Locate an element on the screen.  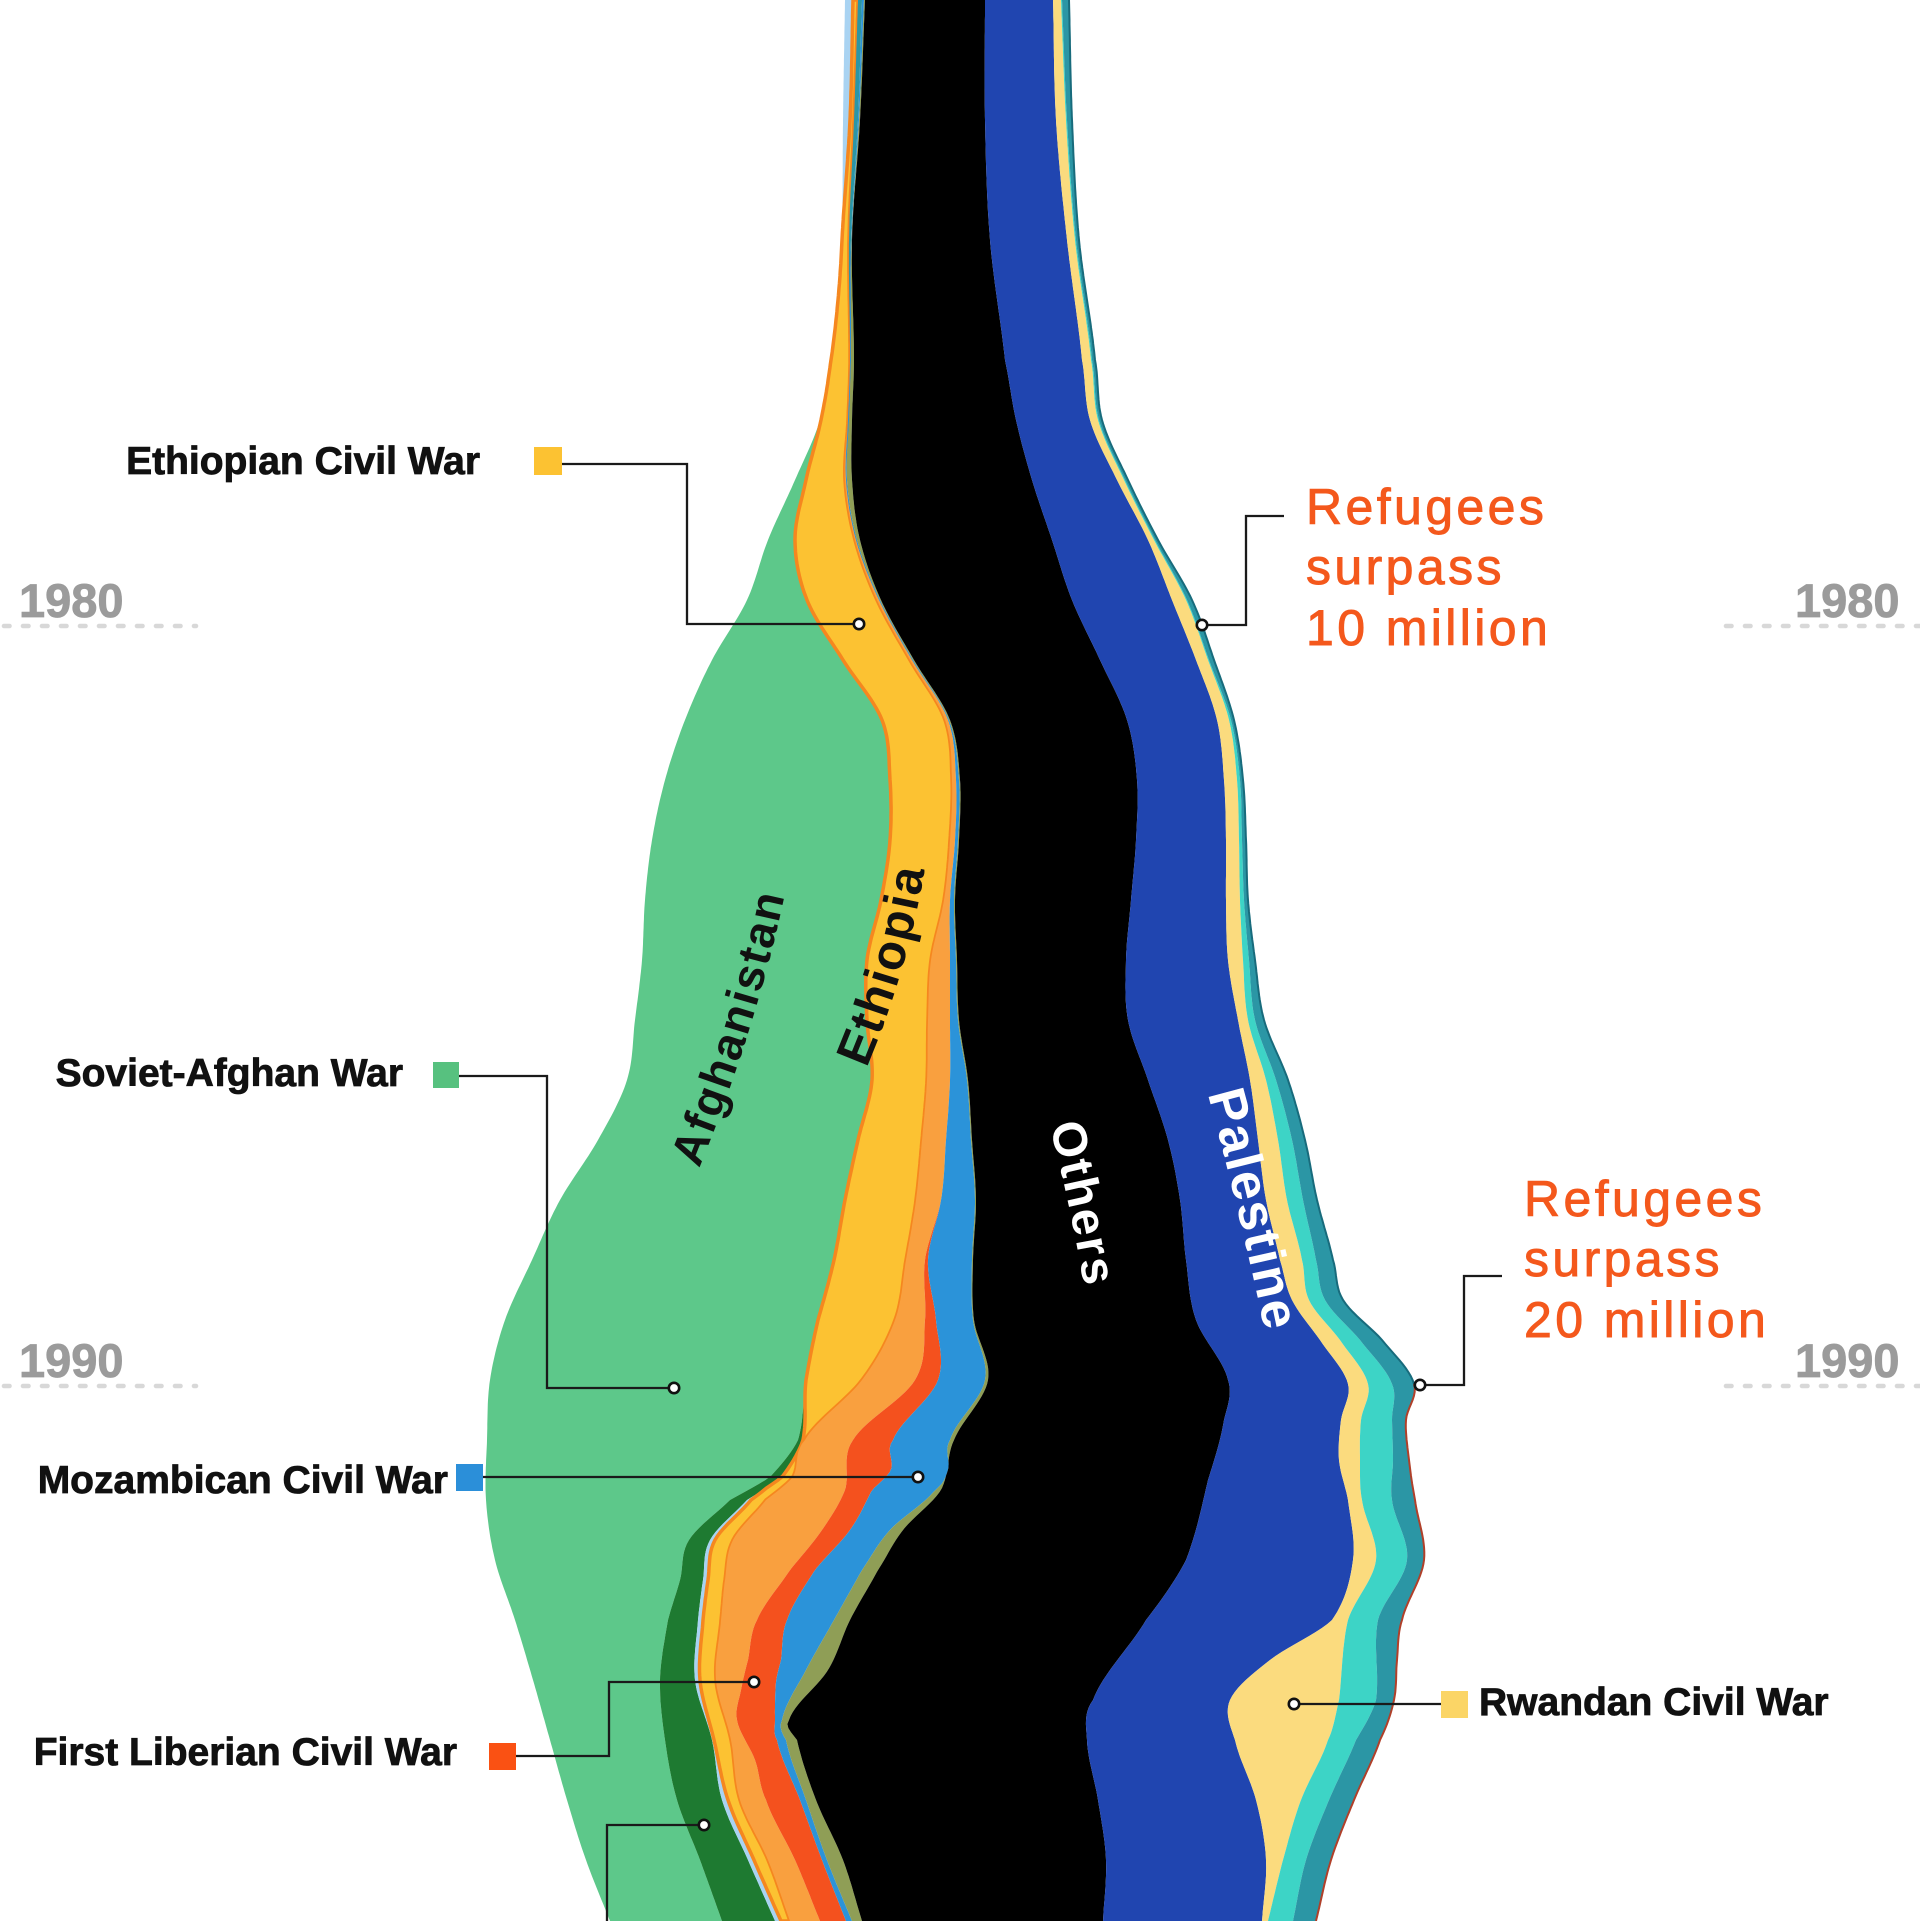
svg-text: 20 million is located at coordinates (1646, 1320).